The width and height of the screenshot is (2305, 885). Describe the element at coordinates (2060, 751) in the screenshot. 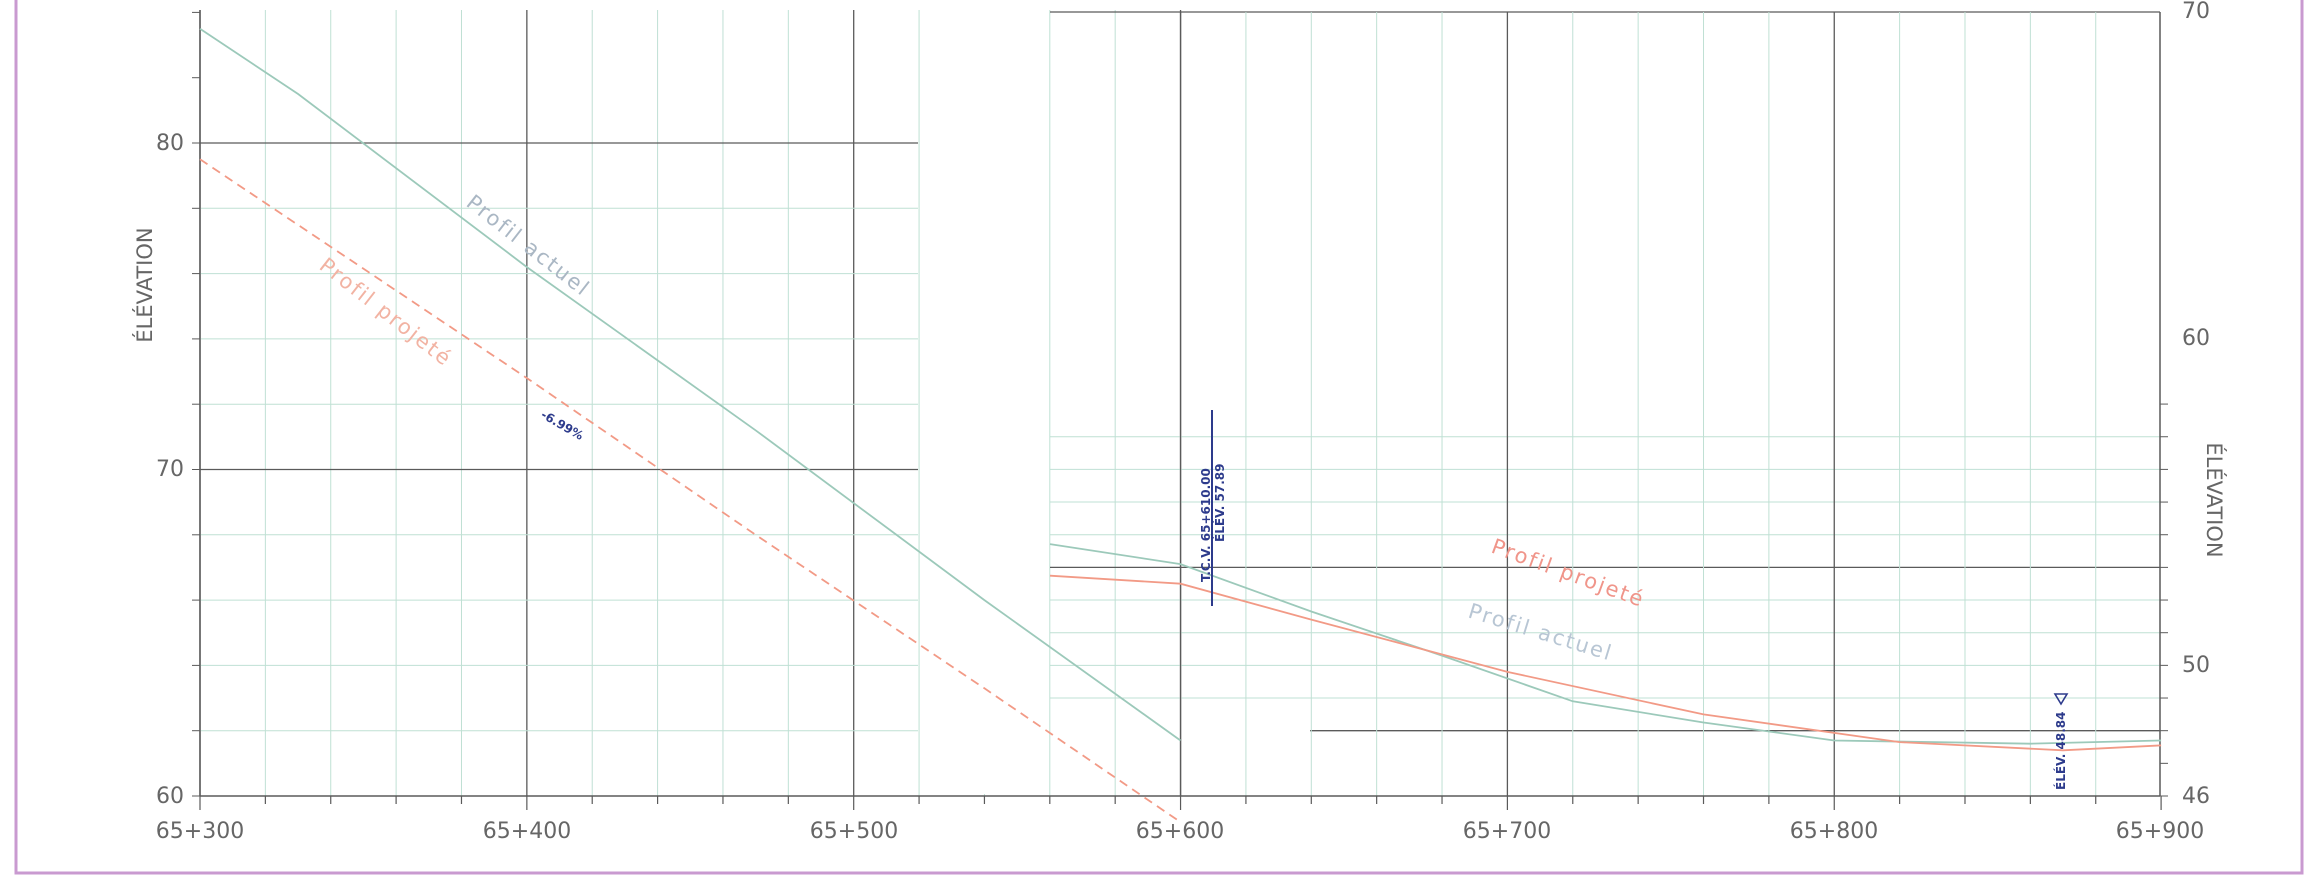

I see `low-point-elevation-label: ÉLÉV. 48.84` at that location.